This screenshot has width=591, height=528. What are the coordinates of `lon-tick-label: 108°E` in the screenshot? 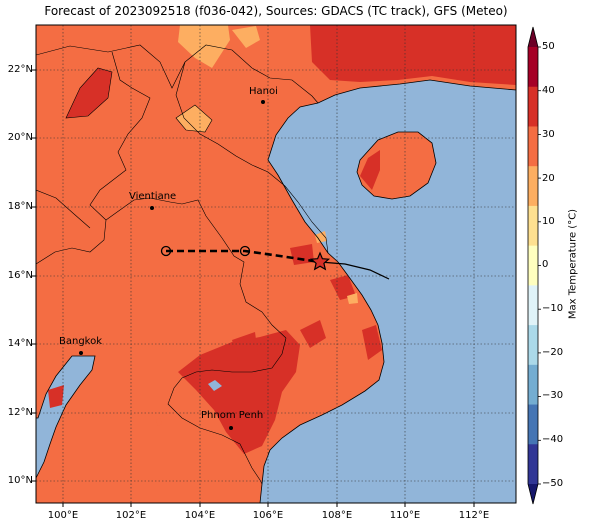 It's located at (337, 515).